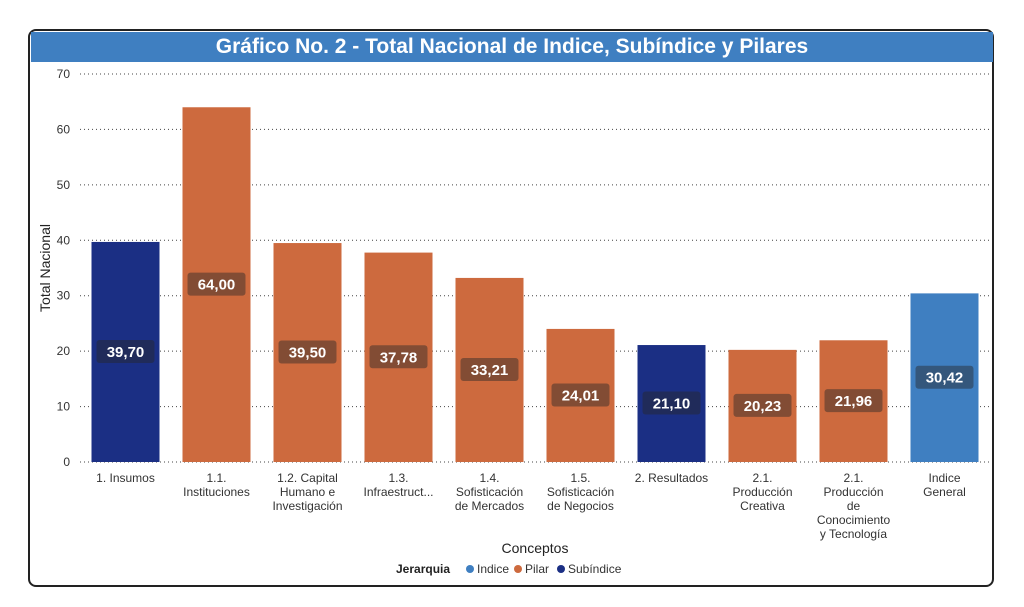 The image size is (1024, 607). What do you see at coordinates (580, 478) in the screenshot?
I see `x-tick-label: 1.5.` at bounding box center [580, 478].